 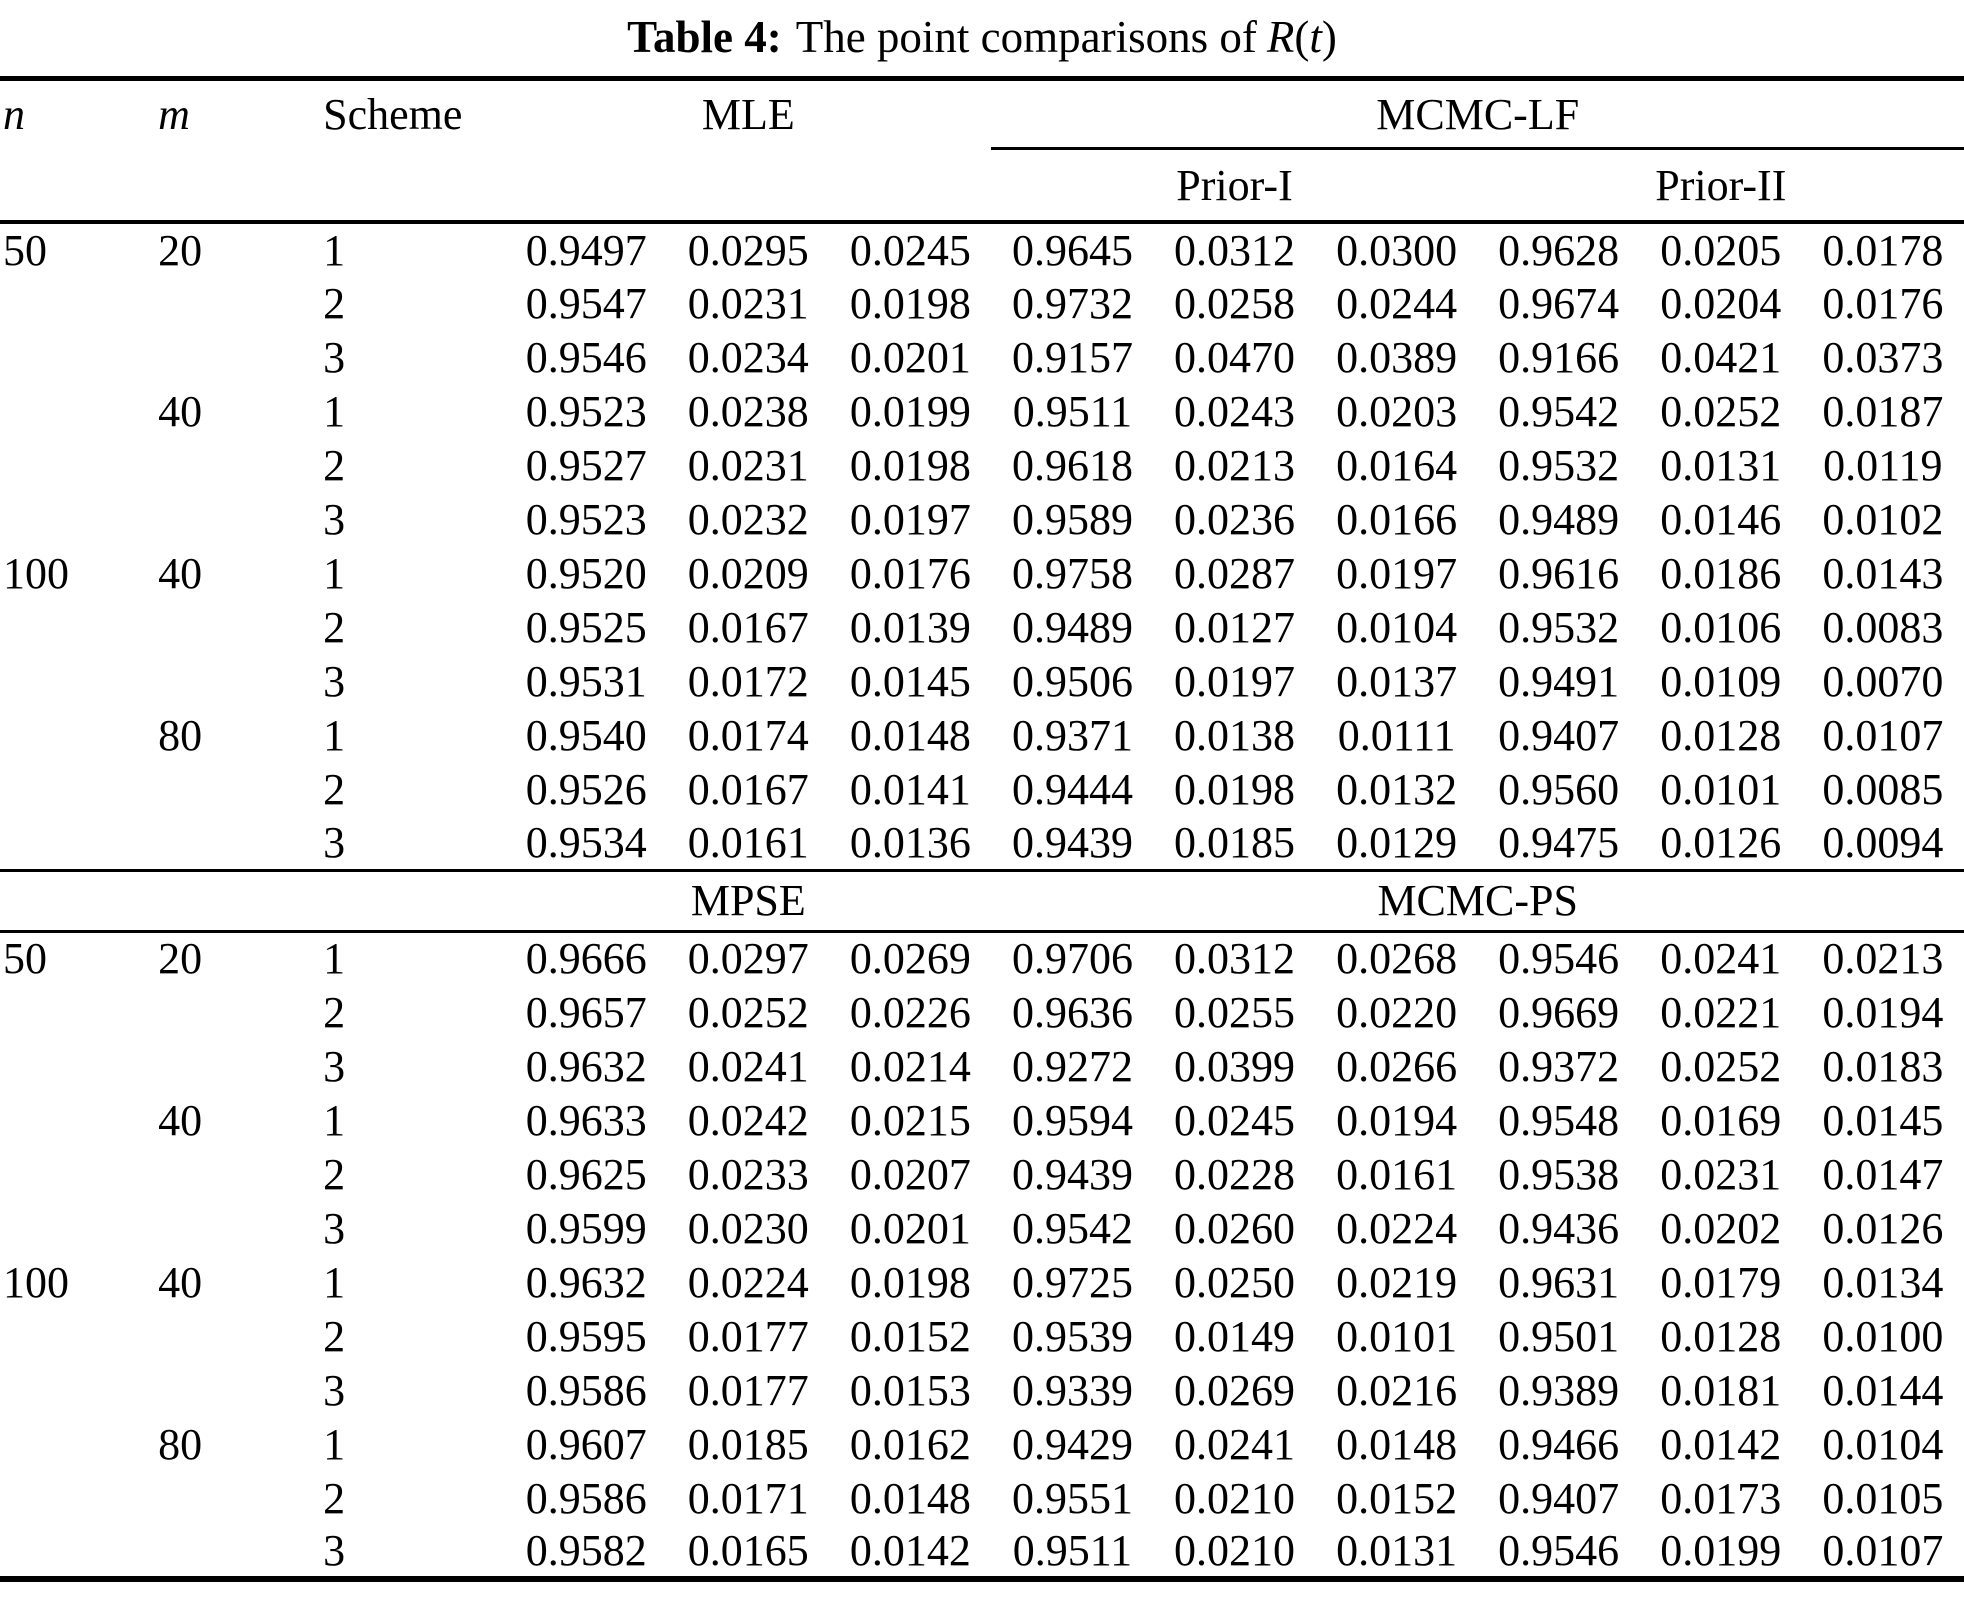 I want to click on cell-value: 0.0138, so click(x=1235, y=735).